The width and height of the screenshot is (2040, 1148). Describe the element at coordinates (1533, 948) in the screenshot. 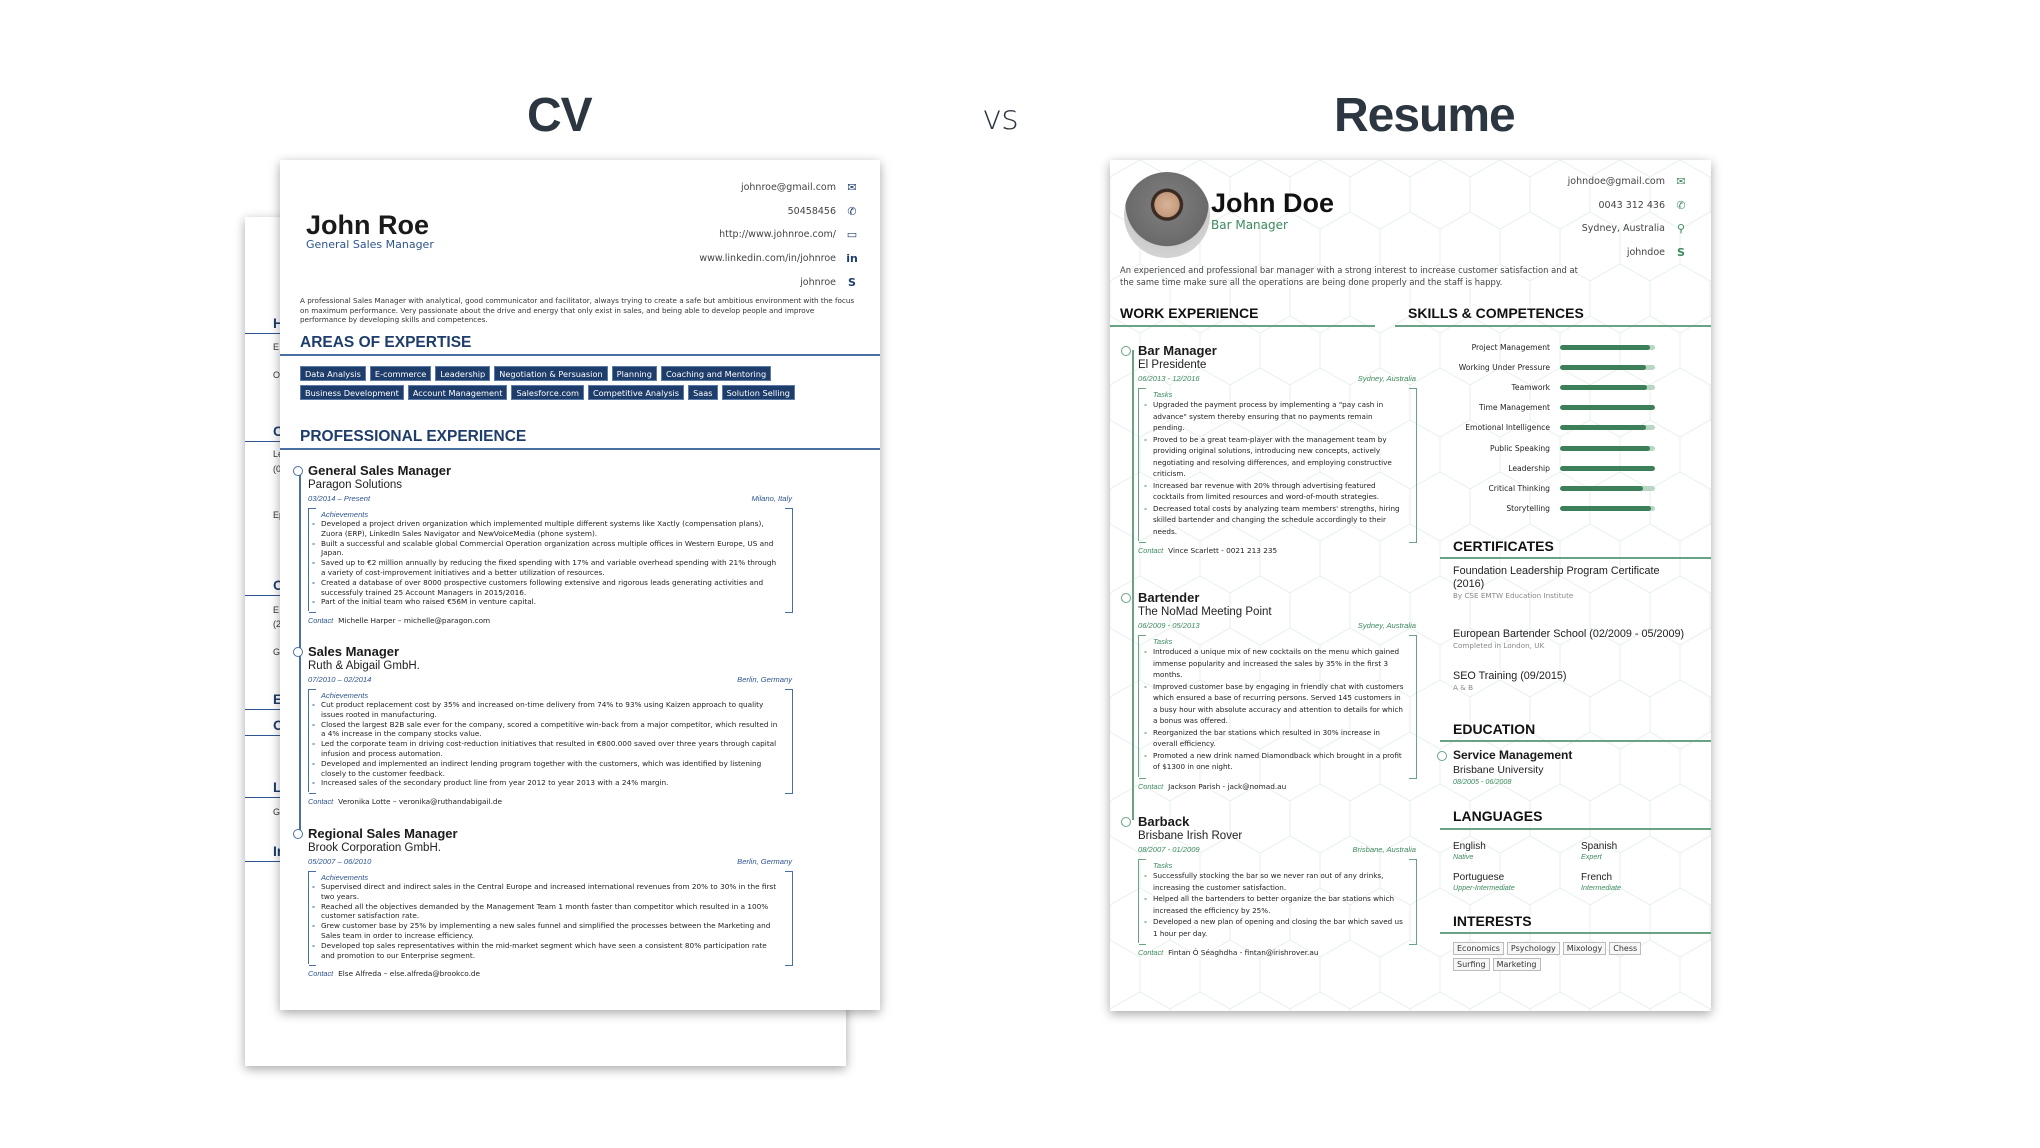

I see `interest-tag: Psychology` at that location.